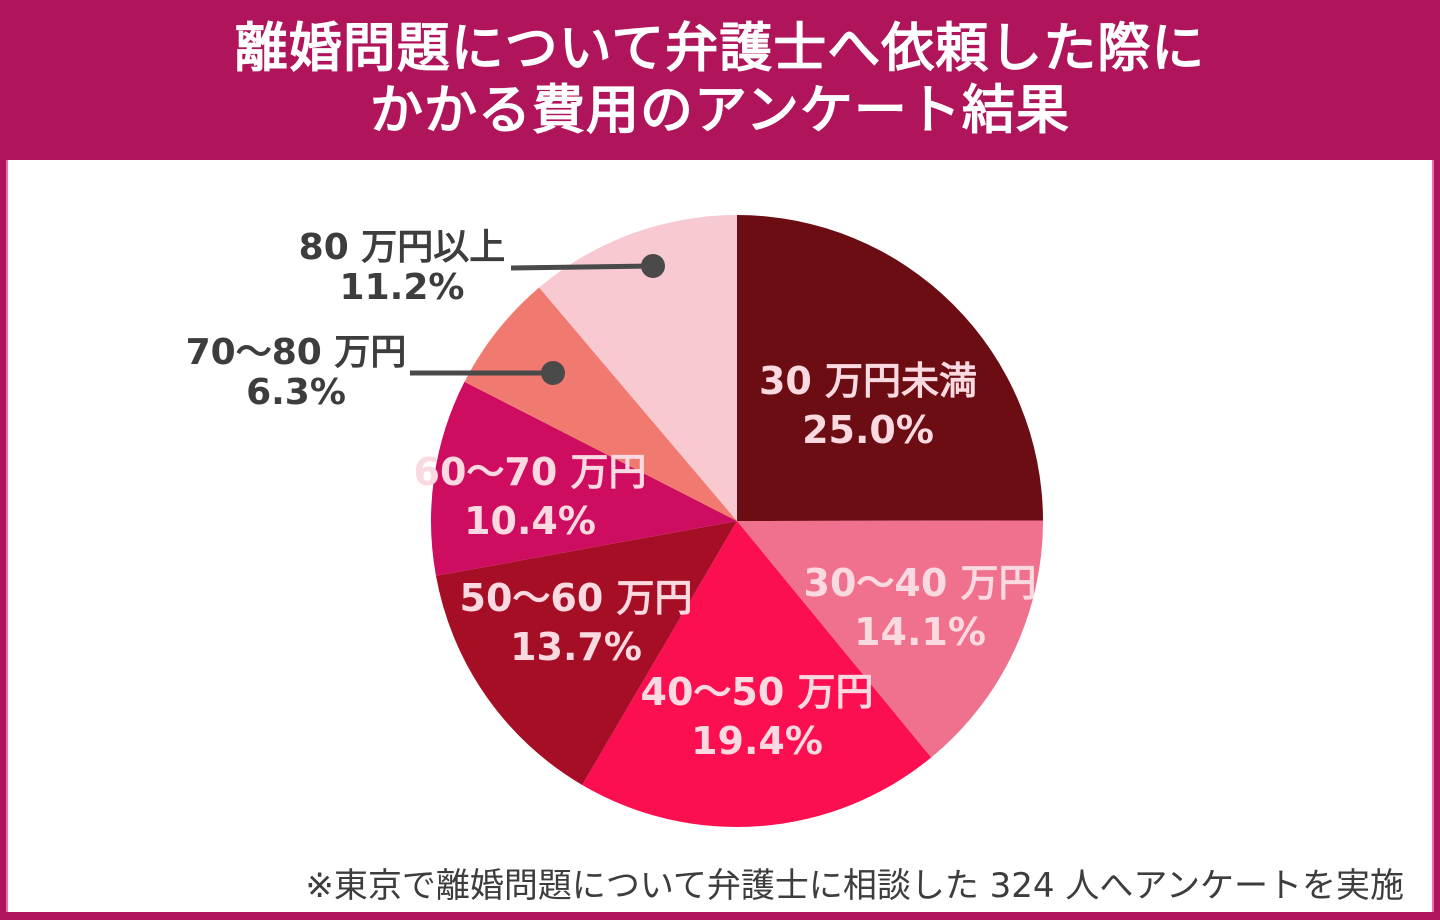  What do you see at coordinates (868, 381) in the screenshot?
I see `slice-label-text: 30 万円未満` at bounding box center [868, 381].